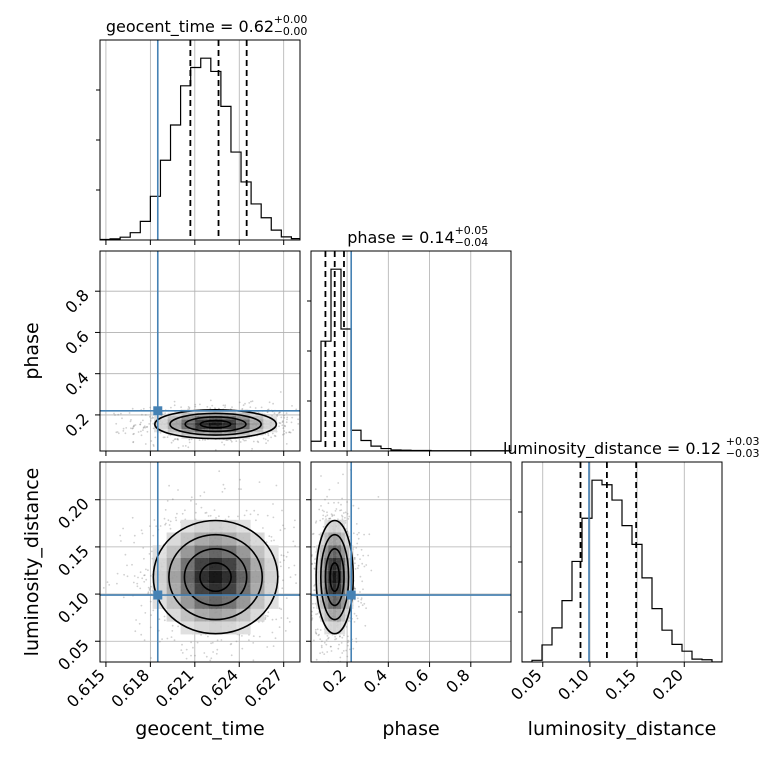  I want to click on panel-background, so click(200, 140).